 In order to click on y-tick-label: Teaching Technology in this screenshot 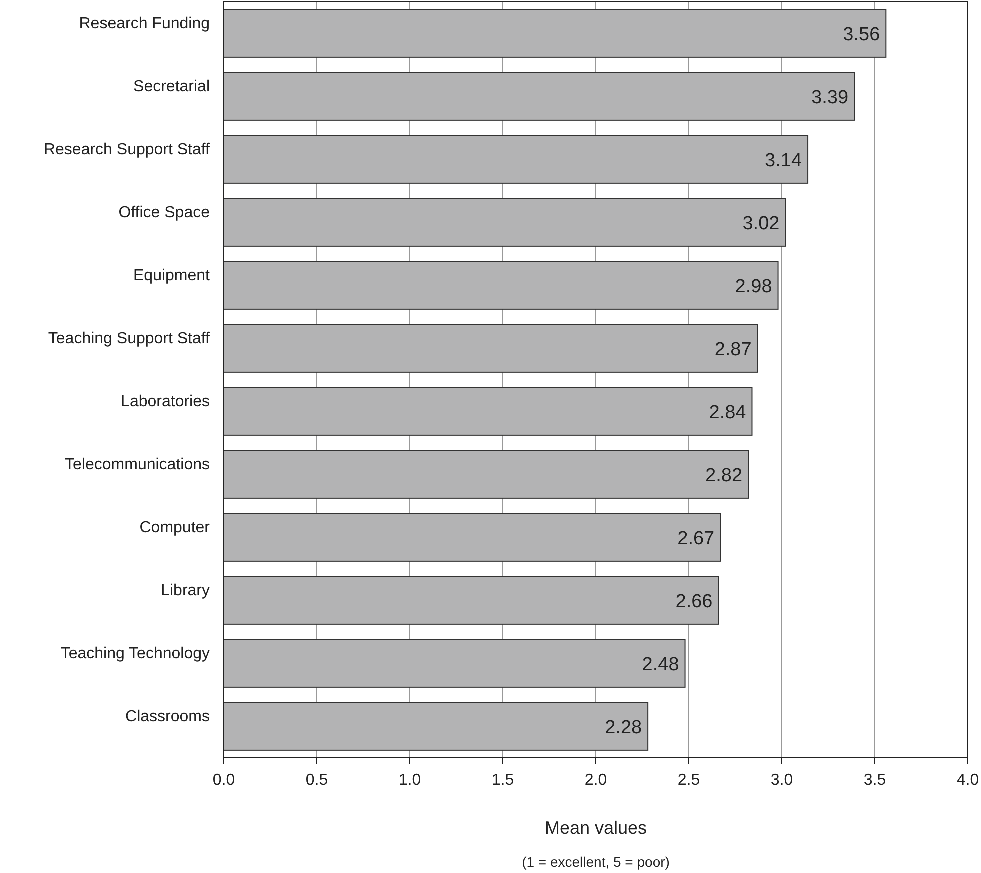, I will do `click(135, 654)`.